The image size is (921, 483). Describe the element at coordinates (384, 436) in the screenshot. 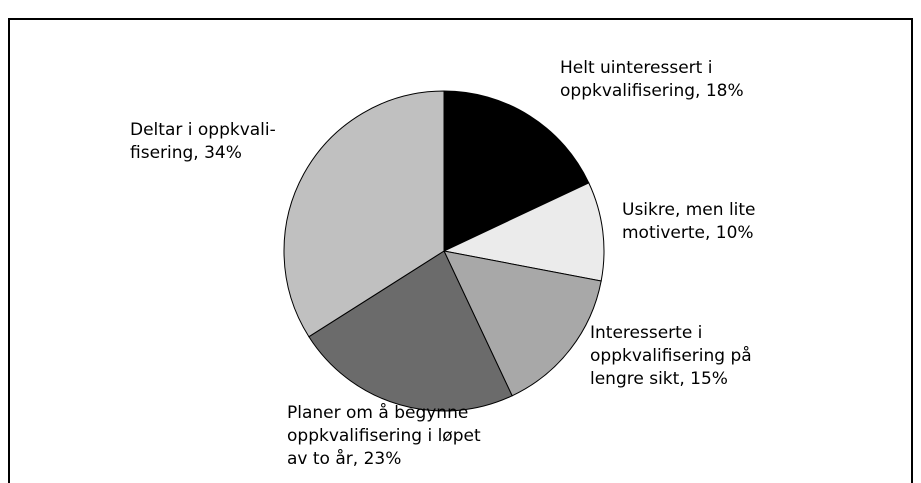

I see `slice-label: oppkvalifisering i løpet` at that location.